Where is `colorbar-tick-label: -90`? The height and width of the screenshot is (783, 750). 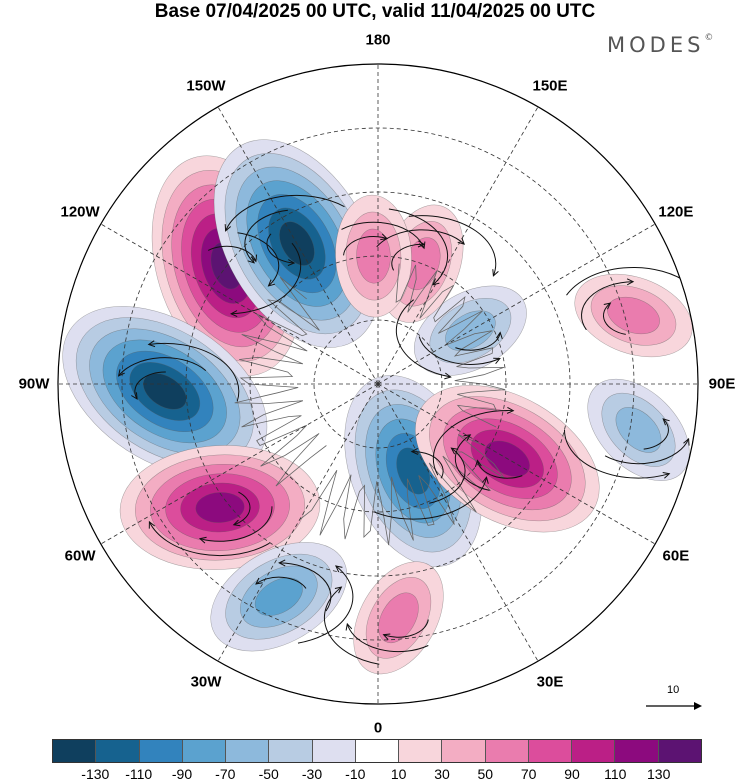
colorbar-tick-label: -90 is located at coordinates (182, 774).